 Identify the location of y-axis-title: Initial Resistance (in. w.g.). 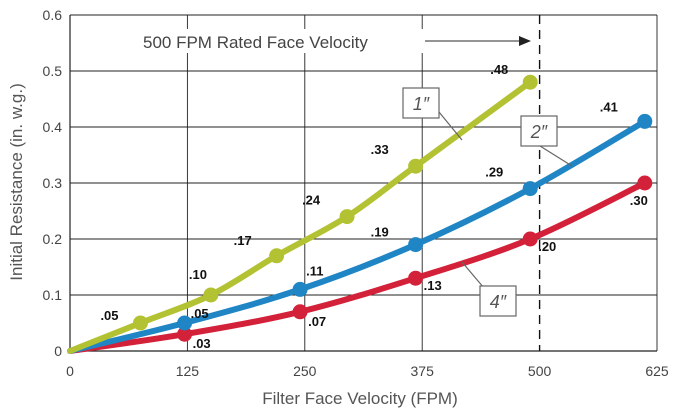
(16, 181).